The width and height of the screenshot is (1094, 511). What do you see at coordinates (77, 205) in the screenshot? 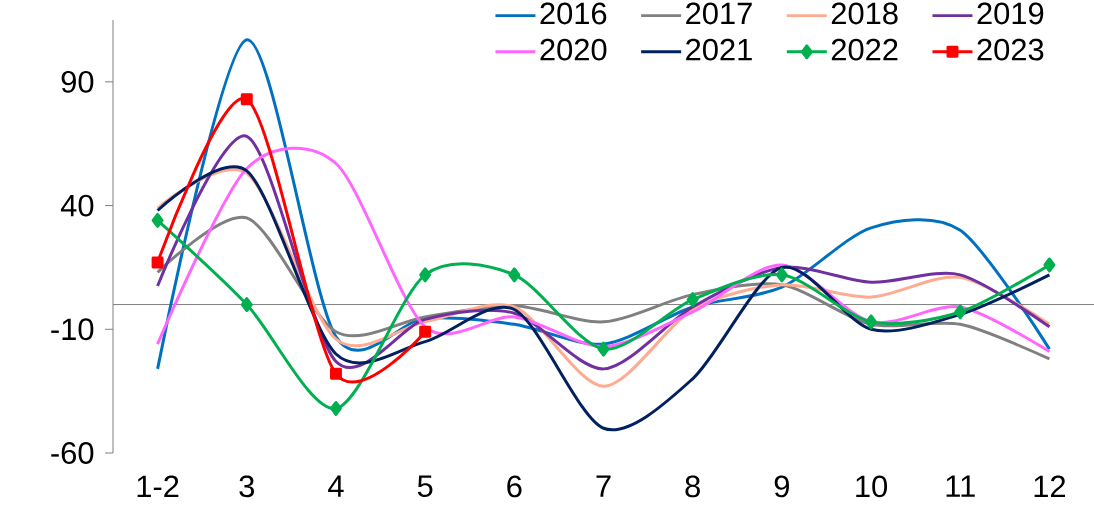
I see `y-tick-label: 40` at bounding box center [77, 205].